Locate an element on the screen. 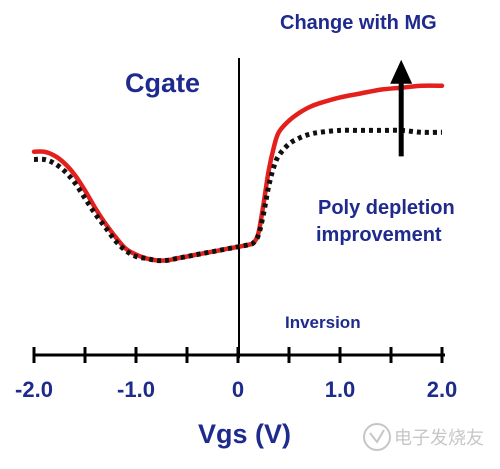  change-arrow is located at coordinates (401, 108).